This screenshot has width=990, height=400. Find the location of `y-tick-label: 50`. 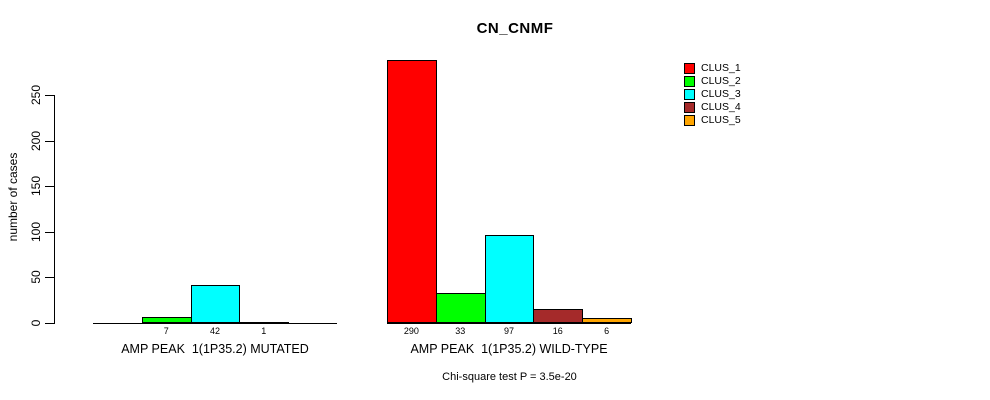

y-tick-label: 50 is located at coordinates (36, 277).